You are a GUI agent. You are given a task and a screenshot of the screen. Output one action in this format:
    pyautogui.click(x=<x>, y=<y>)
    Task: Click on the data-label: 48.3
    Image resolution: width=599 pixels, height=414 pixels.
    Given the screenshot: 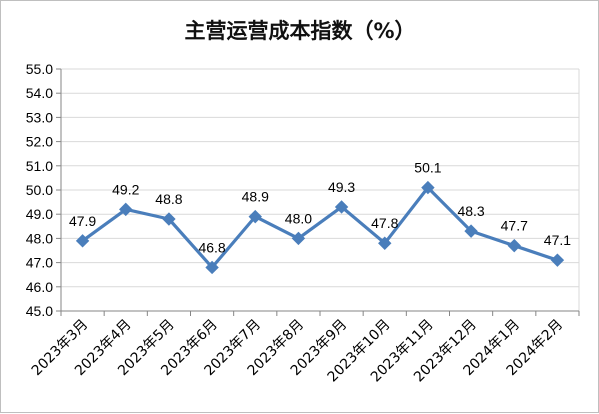 What is the action you would take?
    pyautogui.click(x=470, y=211)
    